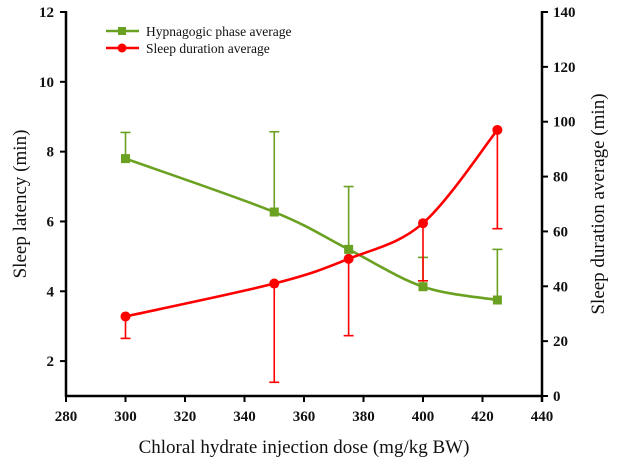 The height and width of the screenshot is (469, 619). What do you see at coordinates (46, 13) in the screenshot?
I see `y-tick-label: 12` at bounding box center [46, 13].